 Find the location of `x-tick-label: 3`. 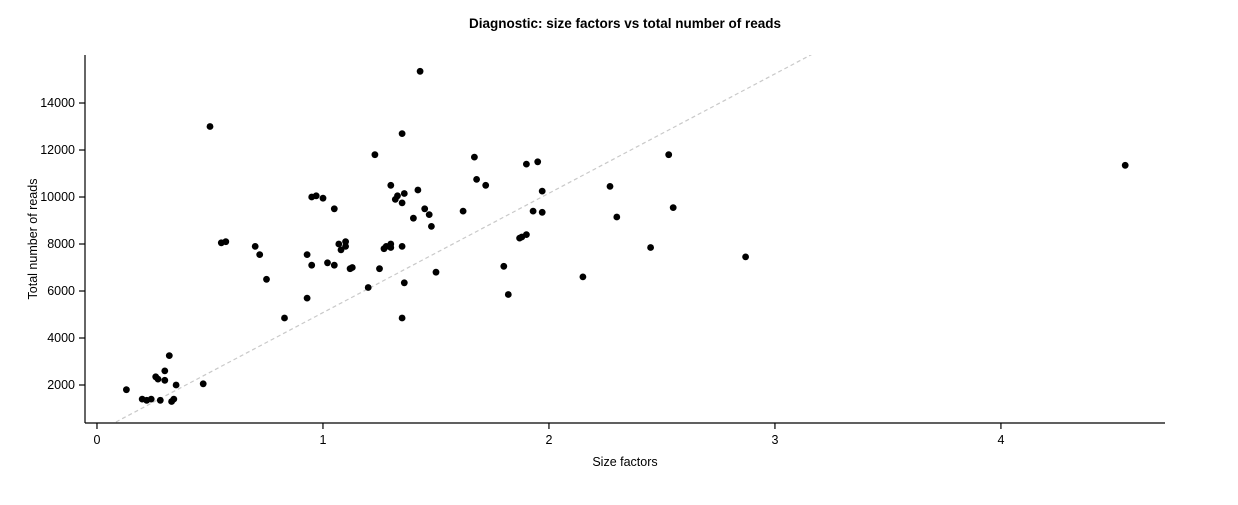

x-tick-label: 3 is located at coordinates (774, 440).